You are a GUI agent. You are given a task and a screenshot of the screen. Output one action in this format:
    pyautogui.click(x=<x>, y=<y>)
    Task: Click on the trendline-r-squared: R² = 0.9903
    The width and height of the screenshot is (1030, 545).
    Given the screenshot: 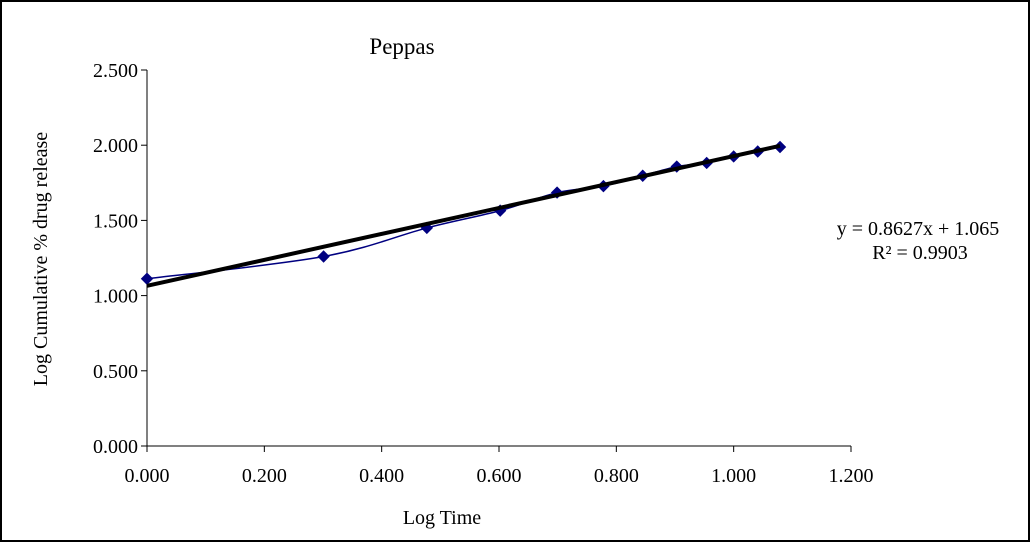 What is the action you would take?
    pyautogui.click(x=920, y=253)
    